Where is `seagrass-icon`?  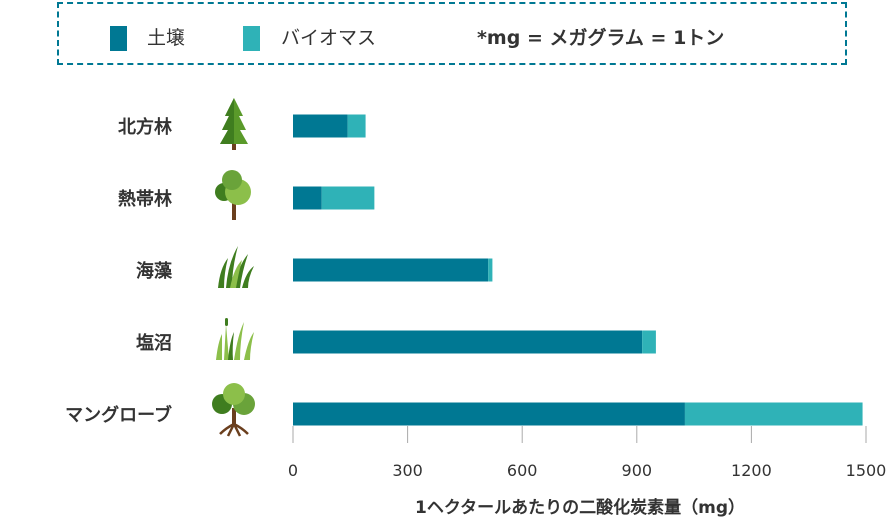 seagrass-icon is located at coordinates (236, 267).